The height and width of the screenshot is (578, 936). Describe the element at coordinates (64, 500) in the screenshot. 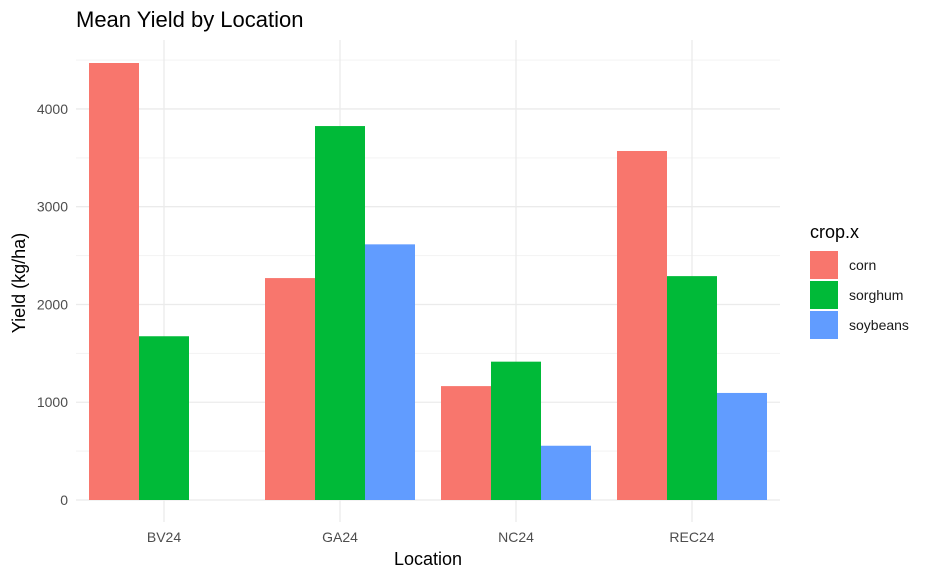

I see `y-tick-label: 0` at that location.